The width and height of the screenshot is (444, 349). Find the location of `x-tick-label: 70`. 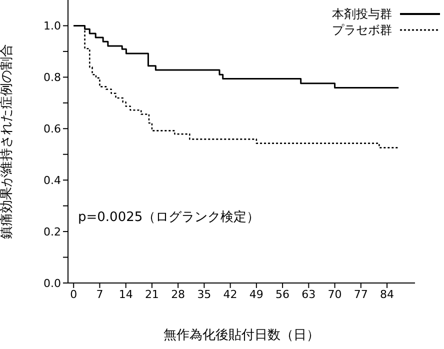

x-tick-label: 70 is located at coordinates (335, 294).